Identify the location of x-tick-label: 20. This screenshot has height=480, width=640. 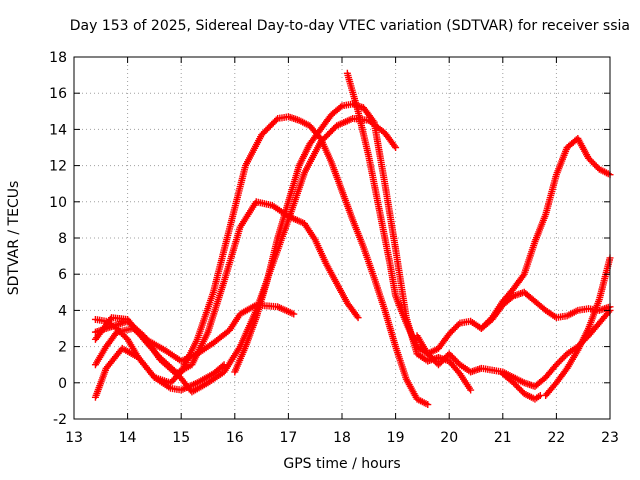
(449, 438).